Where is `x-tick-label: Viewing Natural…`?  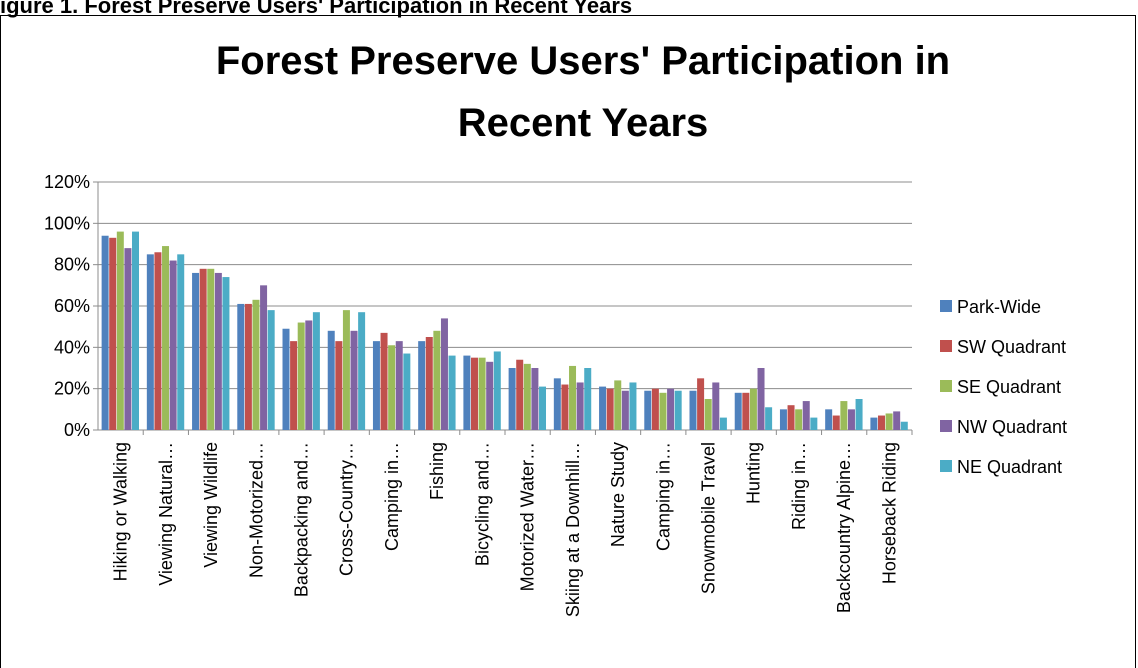
x-tick-label: Viewing Natural… is located at coordinates (166, 514).